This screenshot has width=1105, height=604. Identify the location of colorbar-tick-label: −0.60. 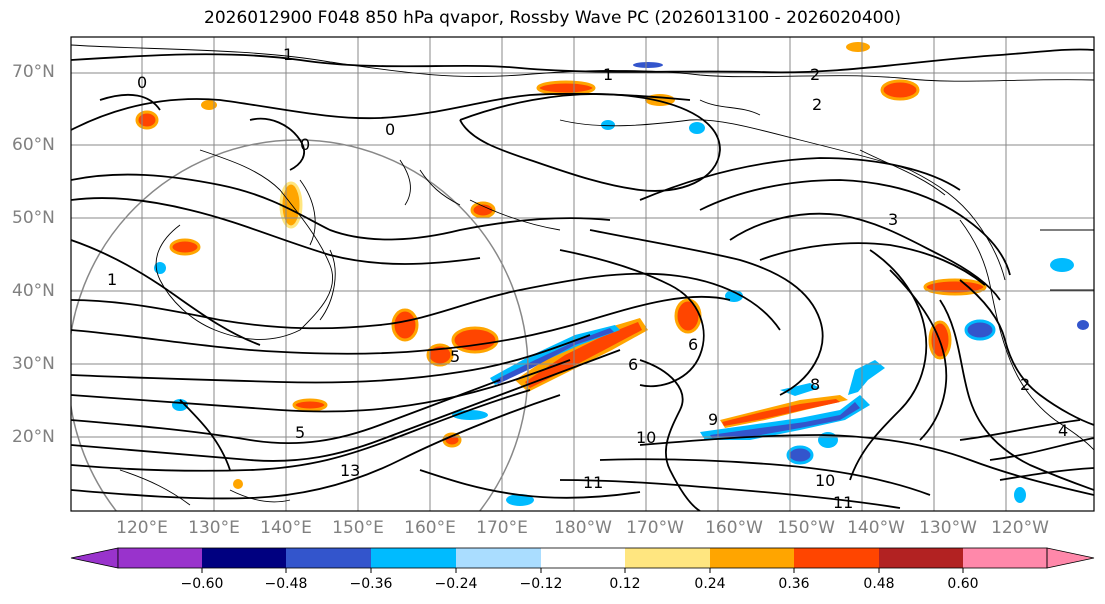
(202, 584).